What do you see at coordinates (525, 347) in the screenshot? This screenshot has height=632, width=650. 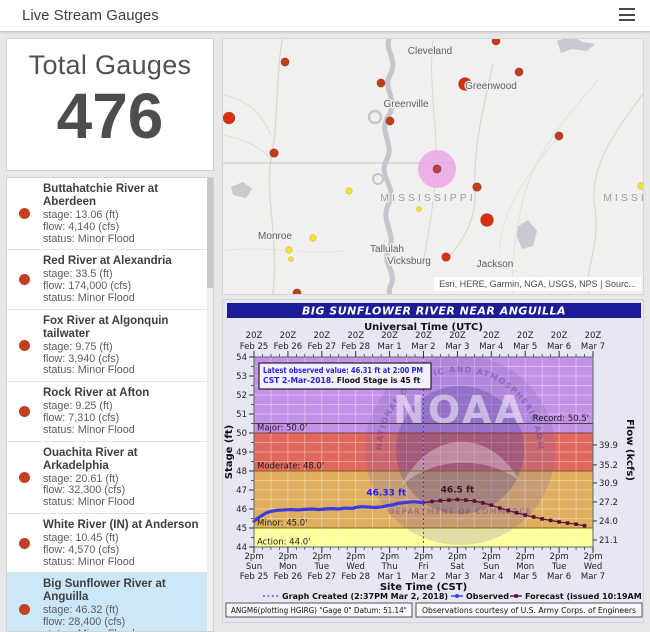 I see `svg-text: Mar 5` at bounding box center [525, 347].